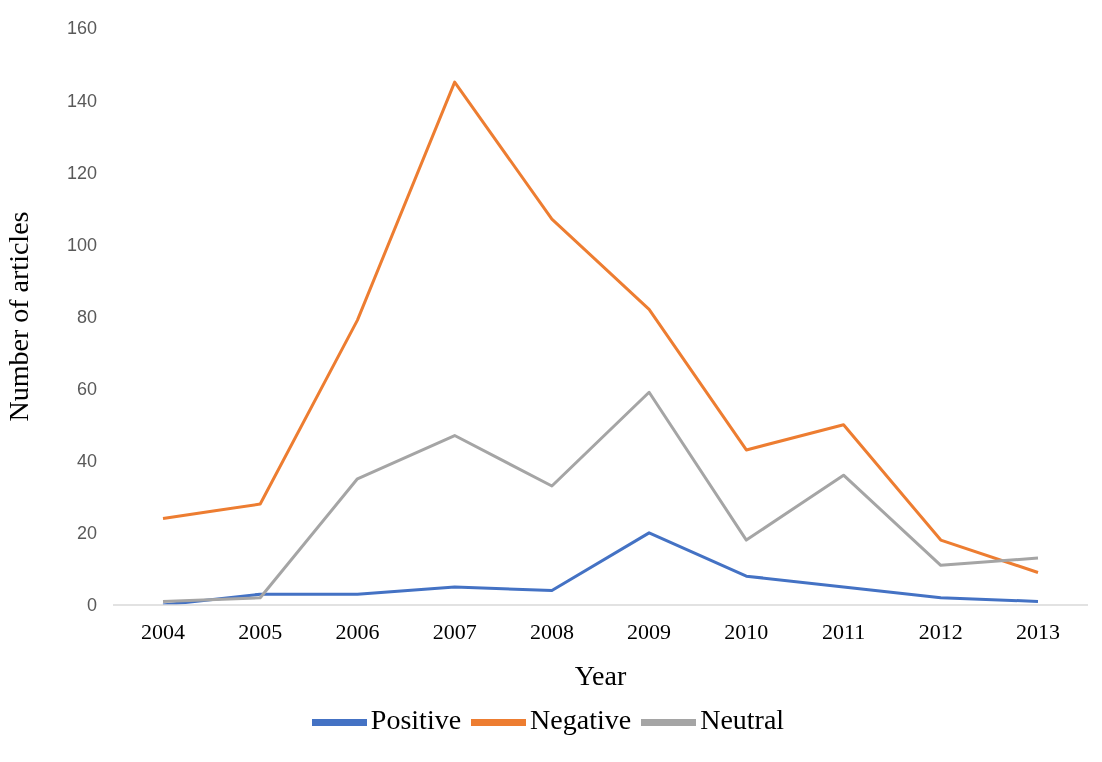 This screenshot has width=1102, height=762. What do you see at coordinates (86, 389) in the screenshot?
I see `y-tick-label: 60` at bounding box center [86, 389].